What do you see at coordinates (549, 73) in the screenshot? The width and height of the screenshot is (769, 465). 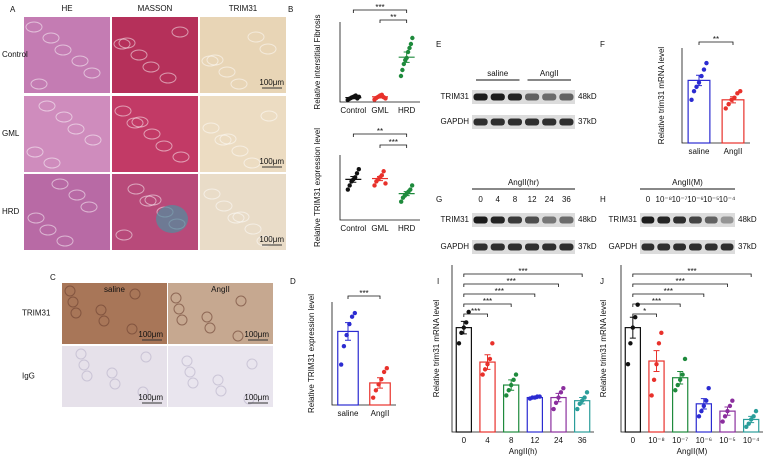 I see `group-label: AngII` at bounding box center [549, 73].